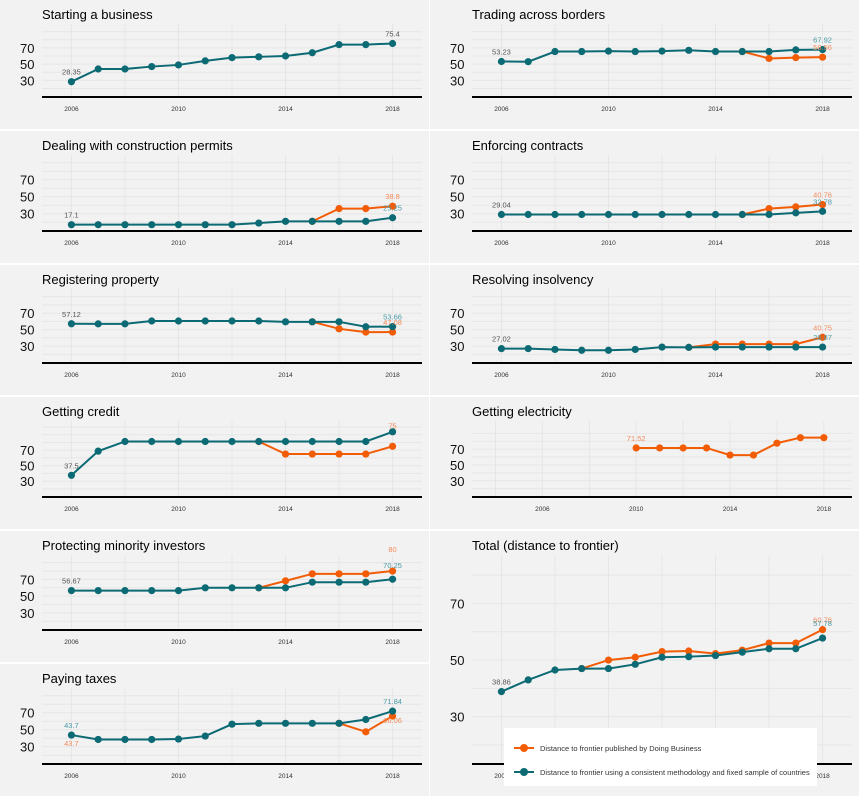  Describe the element at coordinates (71, 215) in the screenshot. I see `data-label: 17.1` at that location.